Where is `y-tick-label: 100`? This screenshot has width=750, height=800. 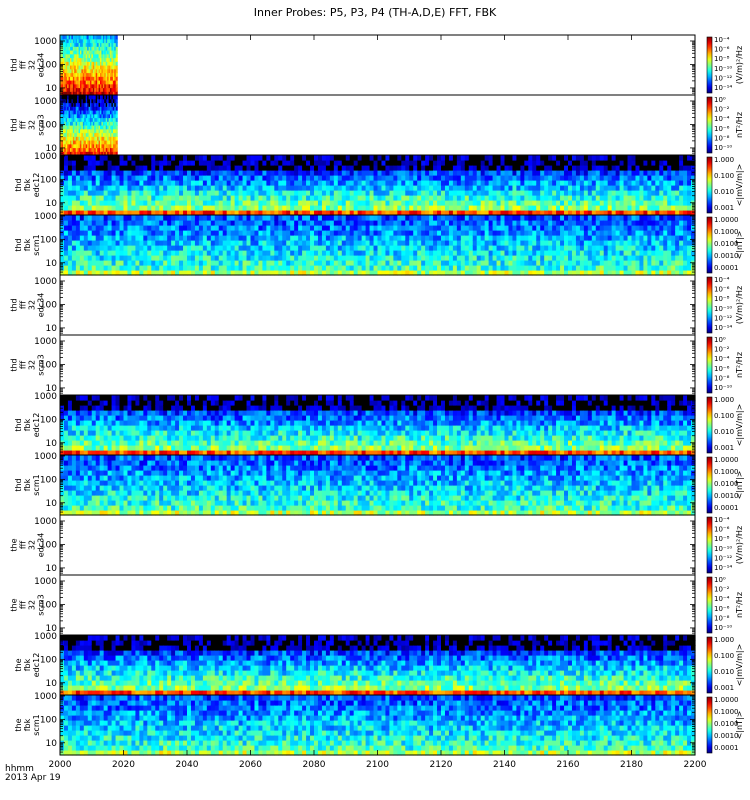
y-tick-label: 100 is located at coordinates (48, 180).